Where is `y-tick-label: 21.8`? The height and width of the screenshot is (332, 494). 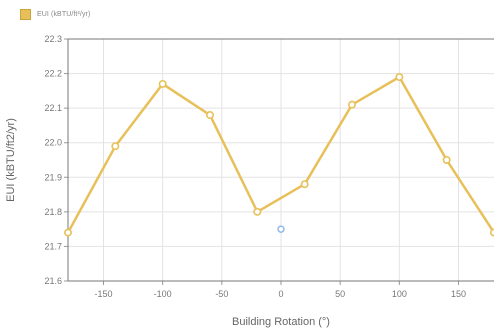
y-tick-label: 21.8 is located at coordinates (53, 212).